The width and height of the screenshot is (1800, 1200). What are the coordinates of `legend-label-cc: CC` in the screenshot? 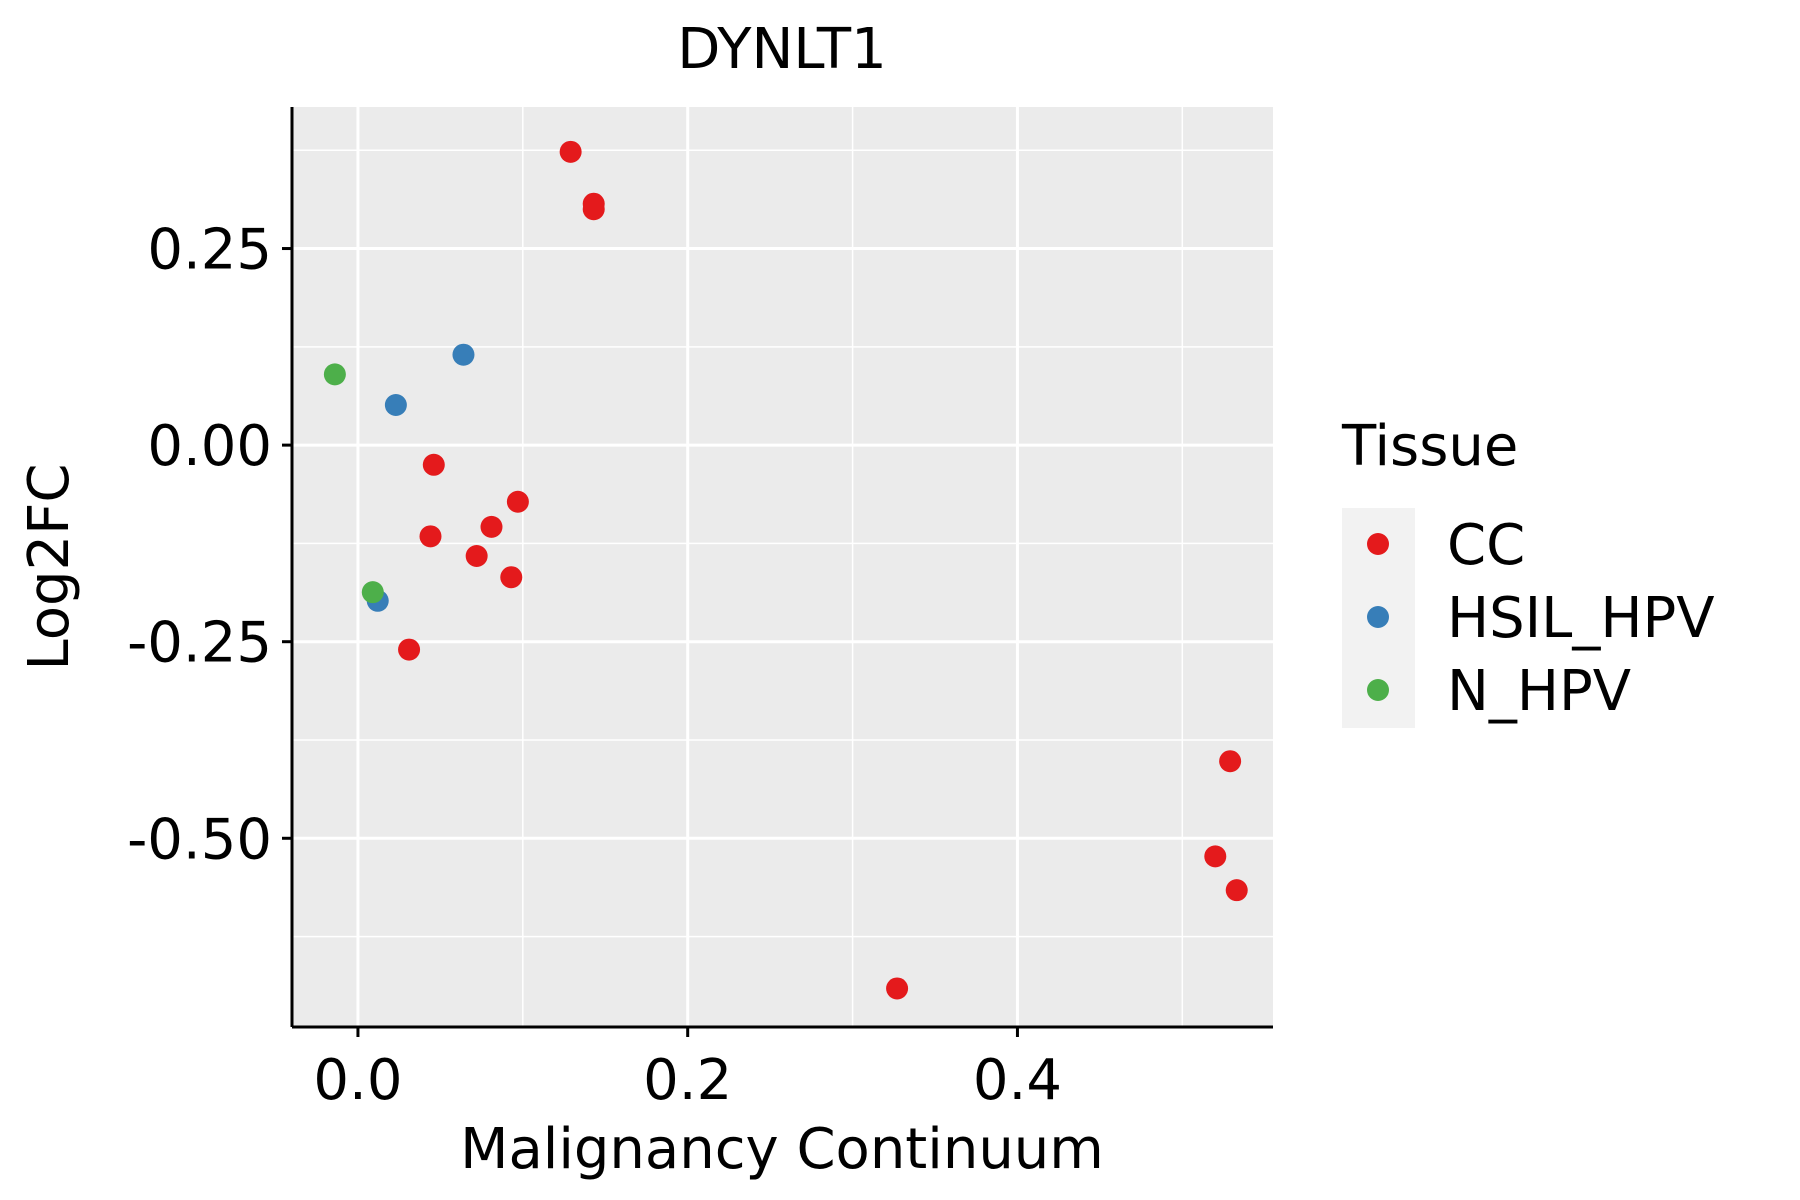 It's located at (1486, 545).